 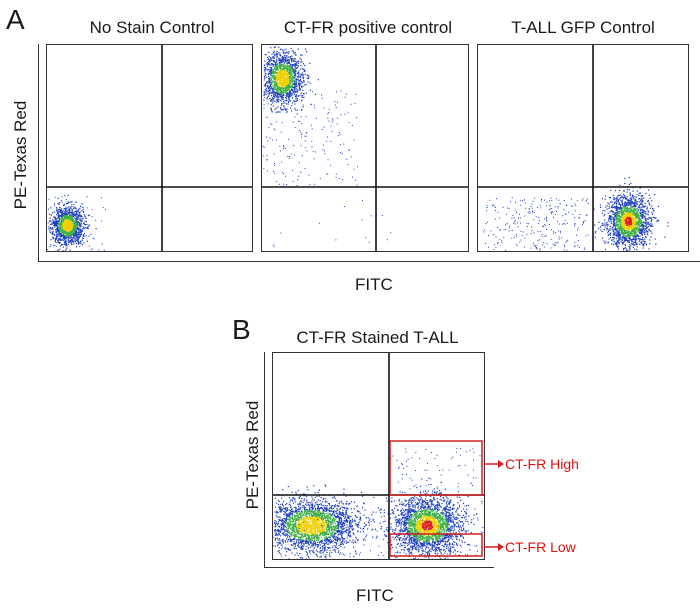 What do you see at coordinates (152, 27) in the screenshot?
I see `plot-title-no-stain: No Stain Control` at bounding box center [152, 27].